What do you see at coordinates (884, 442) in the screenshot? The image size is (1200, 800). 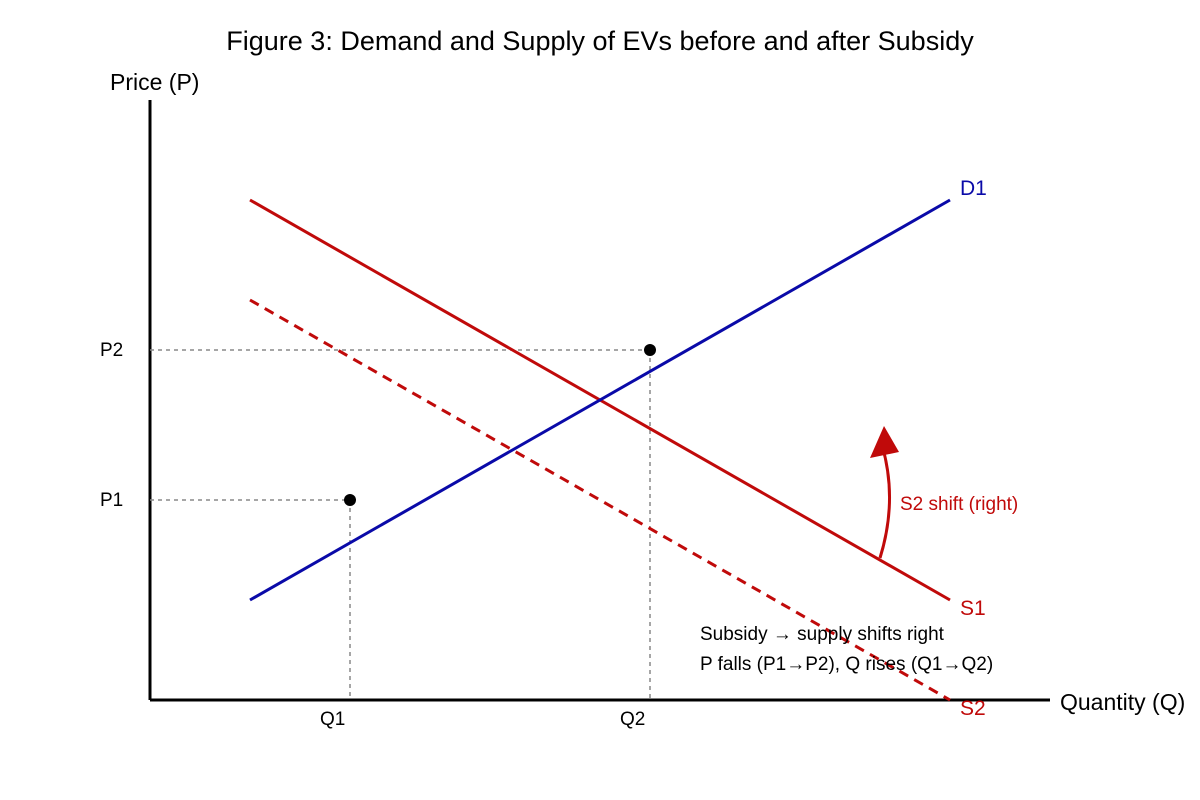 I see `shift-arrowhead-icon` at bounding box center [884, 442].